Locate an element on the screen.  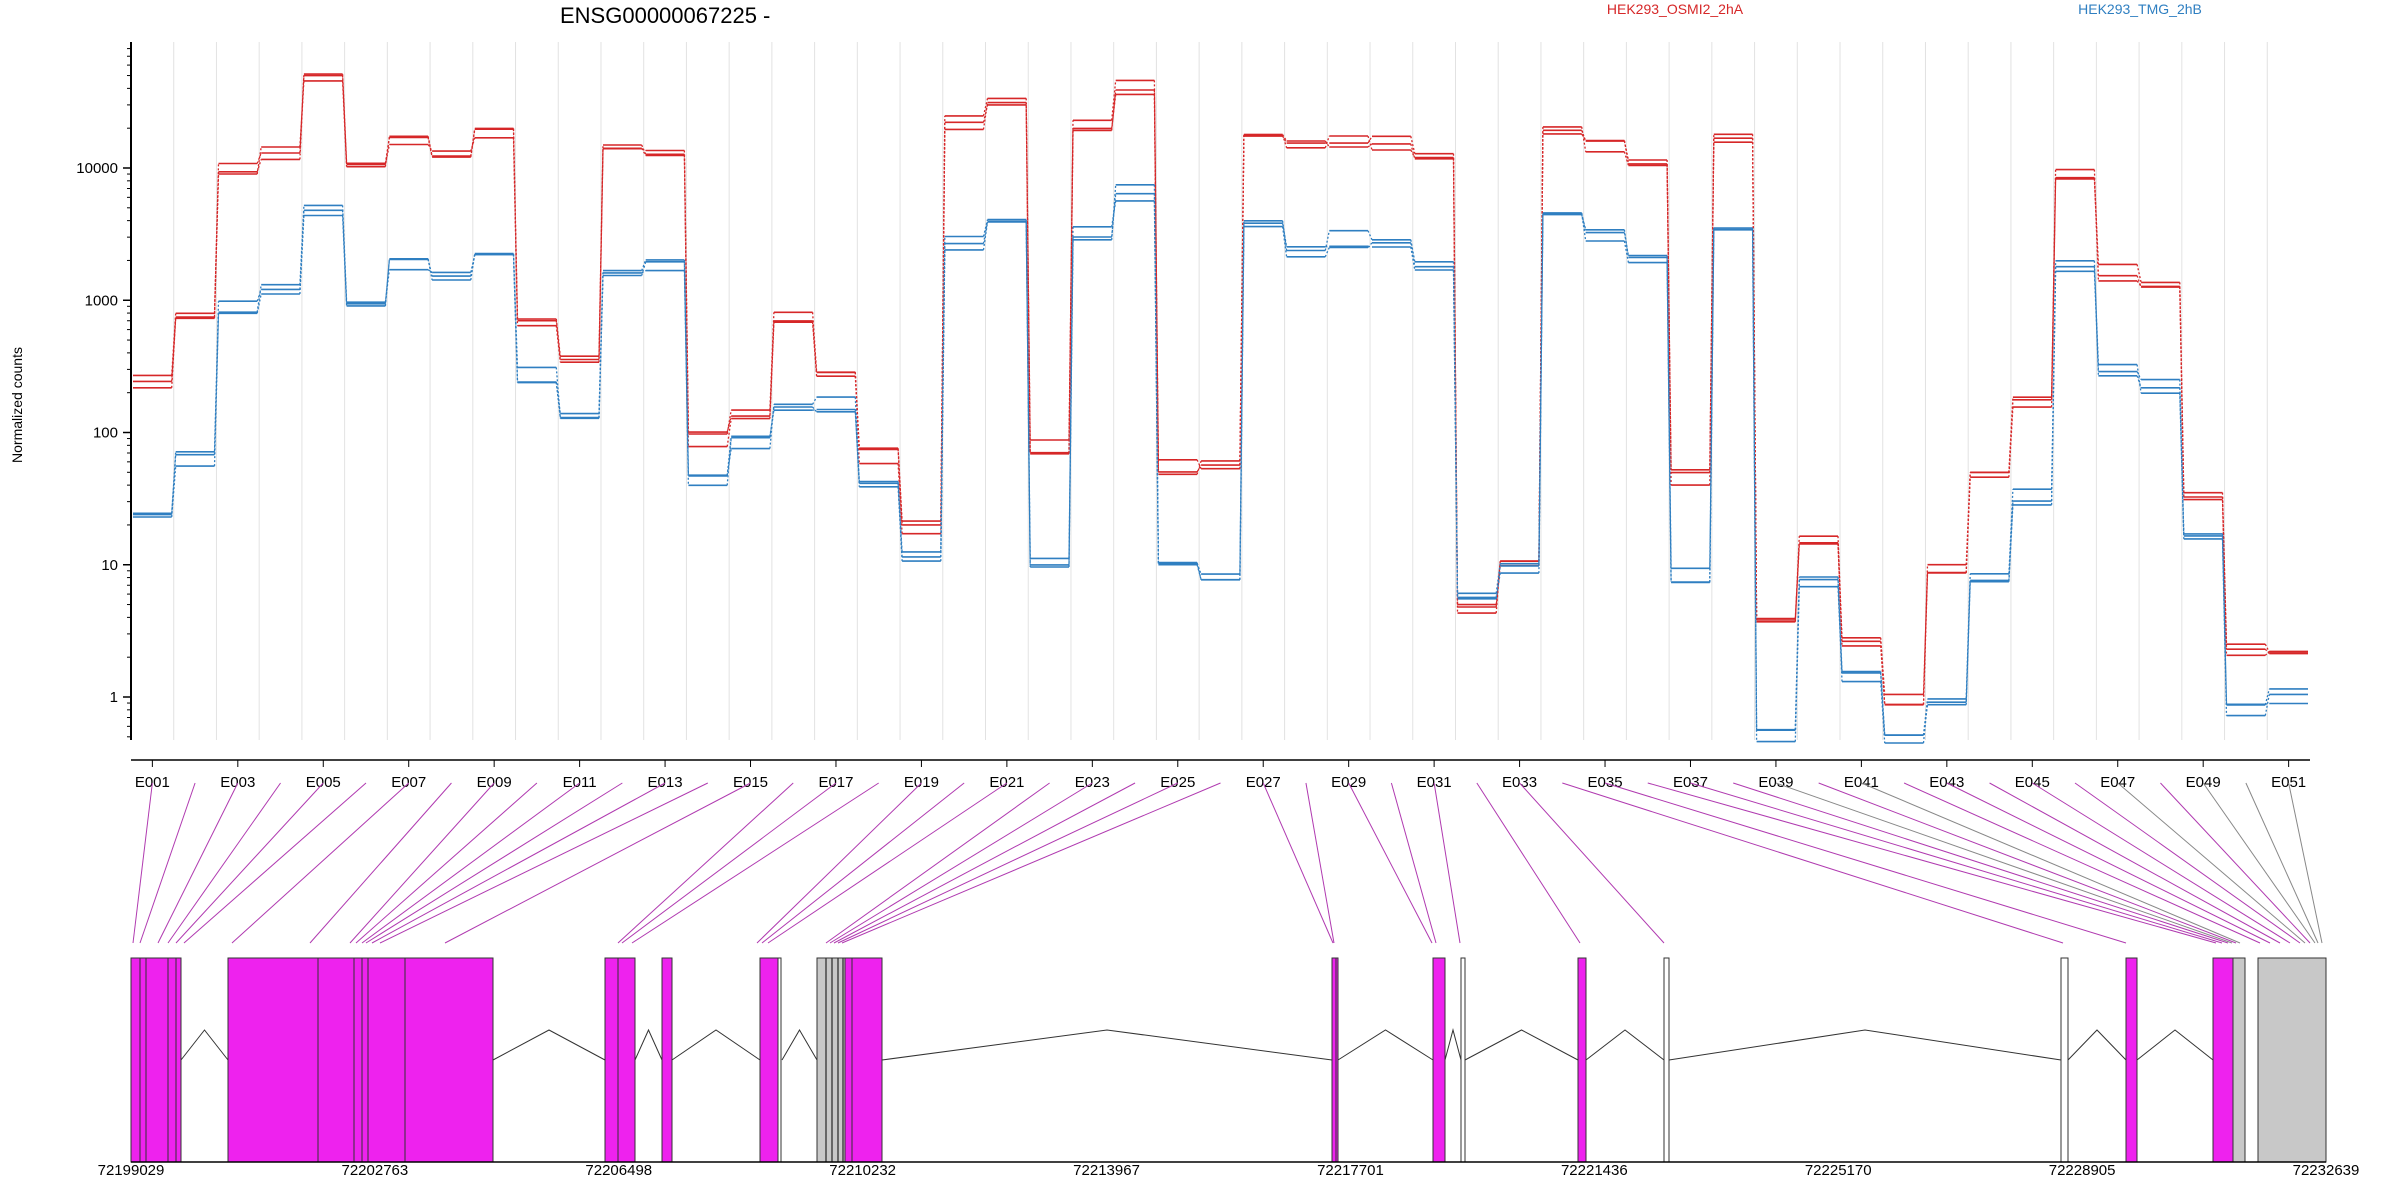
x-tick-label: E011 is located at coordinates (580, 782).